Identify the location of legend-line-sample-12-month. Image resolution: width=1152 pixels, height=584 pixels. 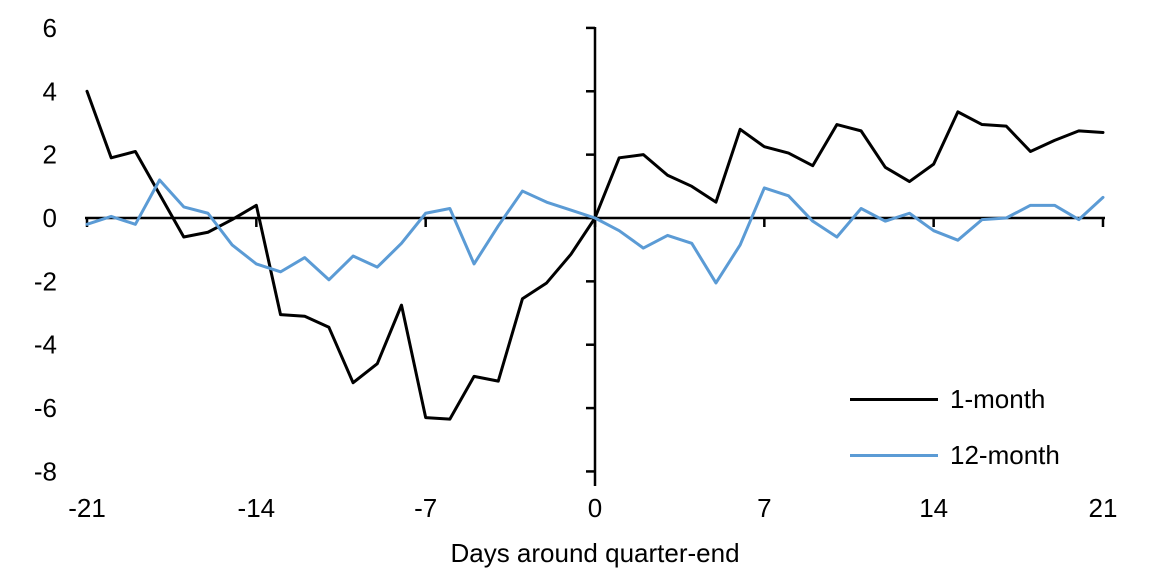
(894, 455).